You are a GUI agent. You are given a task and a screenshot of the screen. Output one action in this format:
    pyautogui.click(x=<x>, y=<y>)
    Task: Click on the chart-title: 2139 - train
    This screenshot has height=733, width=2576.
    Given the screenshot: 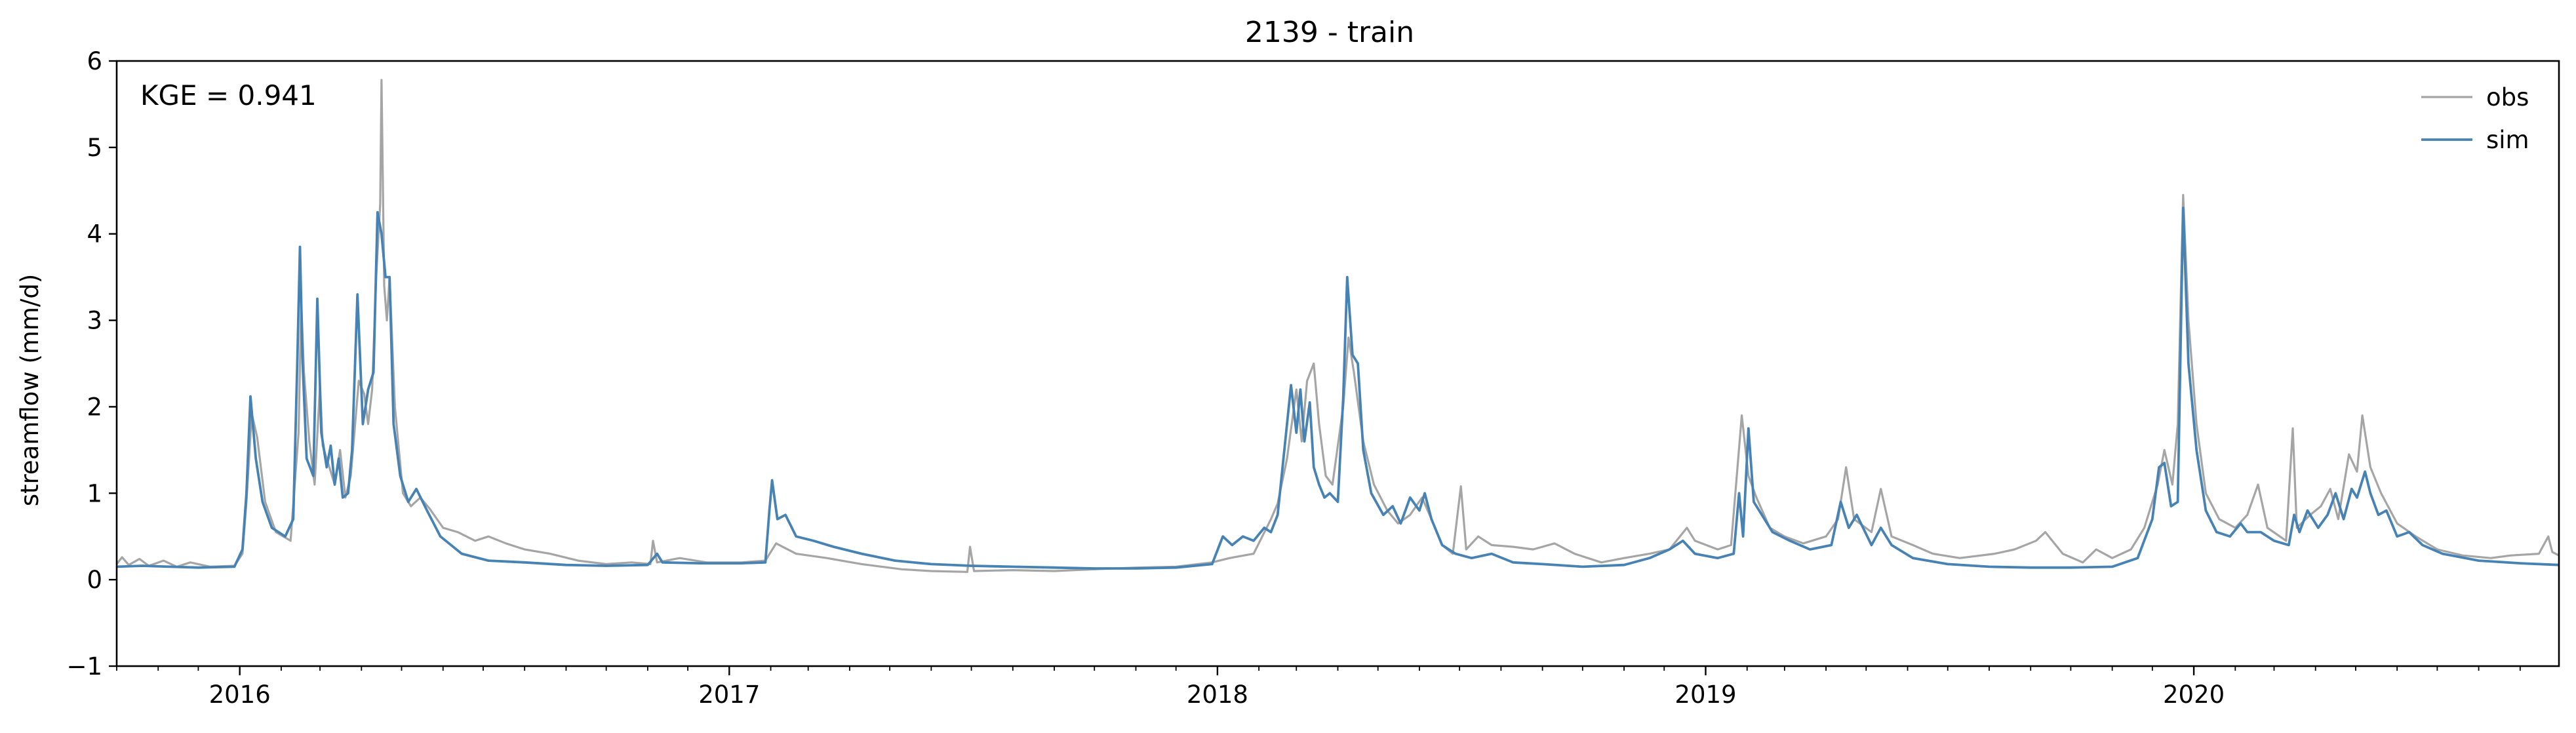 What is the action you would take?
    pyautogui.click(x=1329, y=32)
    